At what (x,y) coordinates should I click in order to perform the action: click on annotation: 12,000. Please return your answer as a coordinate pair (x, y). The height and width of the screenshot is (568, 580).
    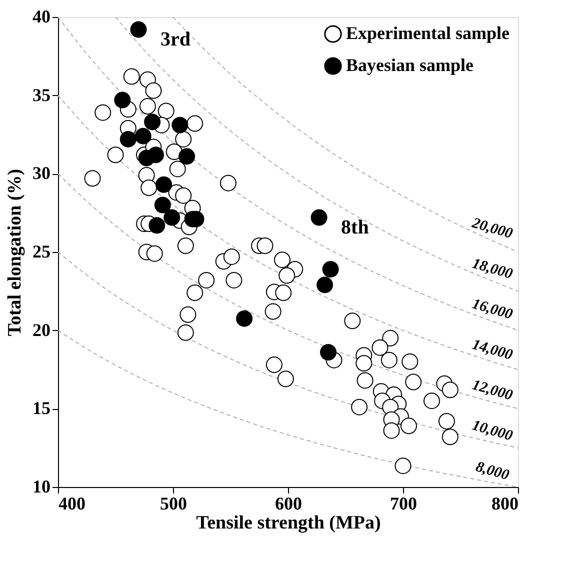
    Looking at the image, I should click on (492, 390).